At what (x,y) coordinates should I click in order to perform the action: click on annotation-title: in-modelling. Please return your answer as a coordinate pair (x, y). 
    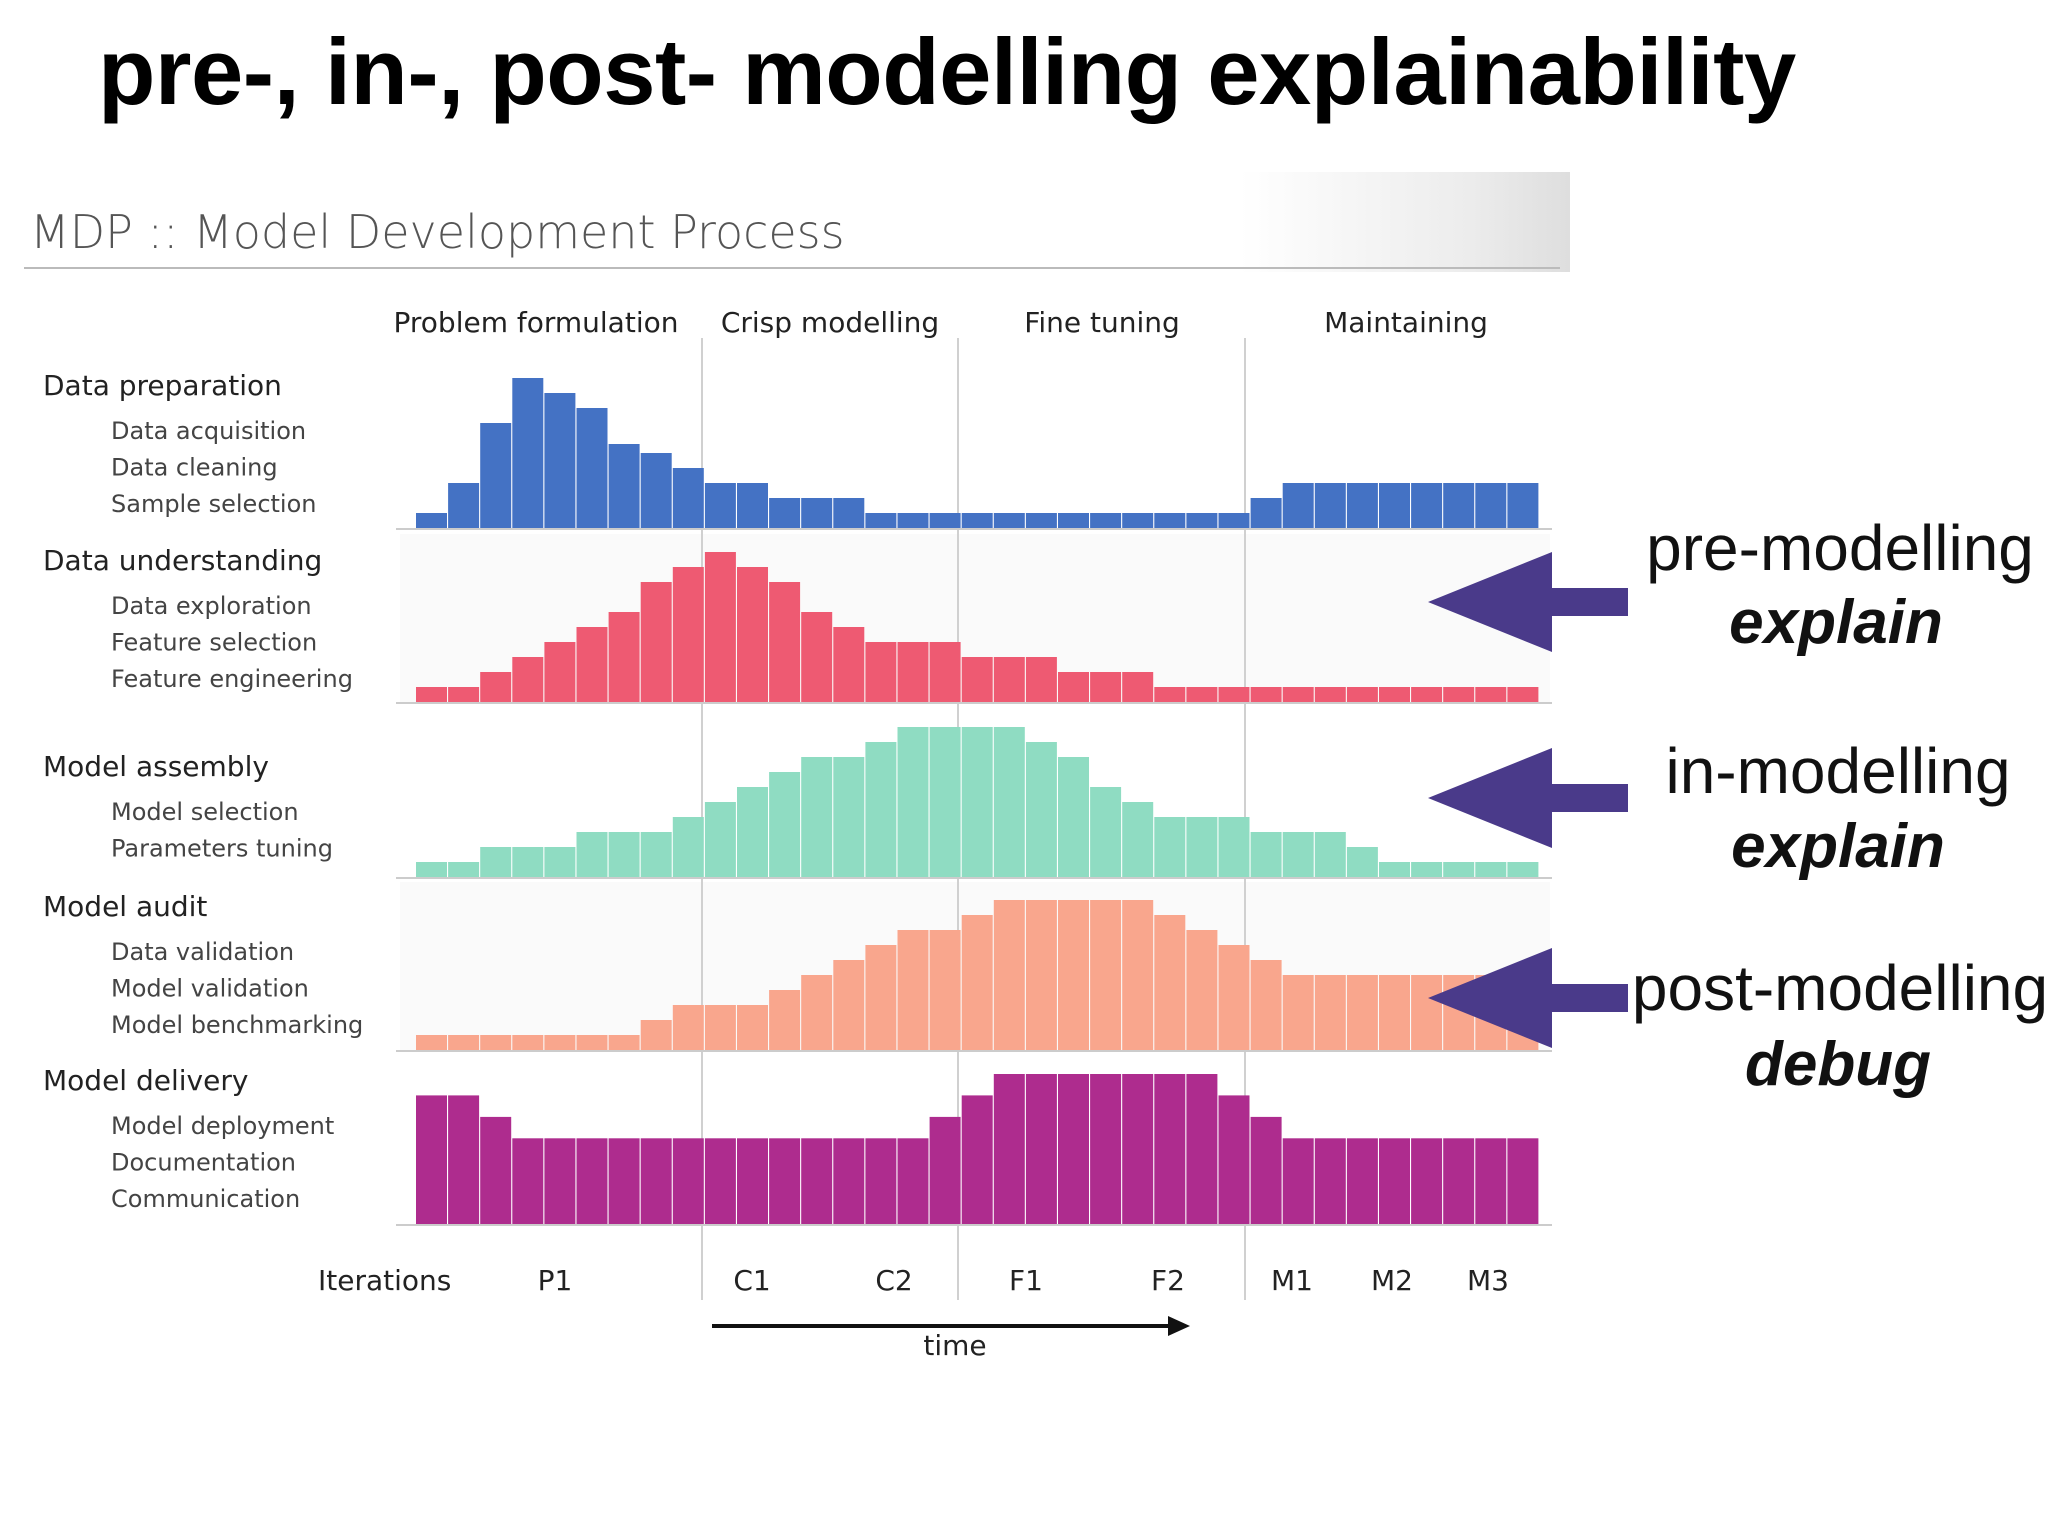
    Looking at the image, I should click on (1837, 771).